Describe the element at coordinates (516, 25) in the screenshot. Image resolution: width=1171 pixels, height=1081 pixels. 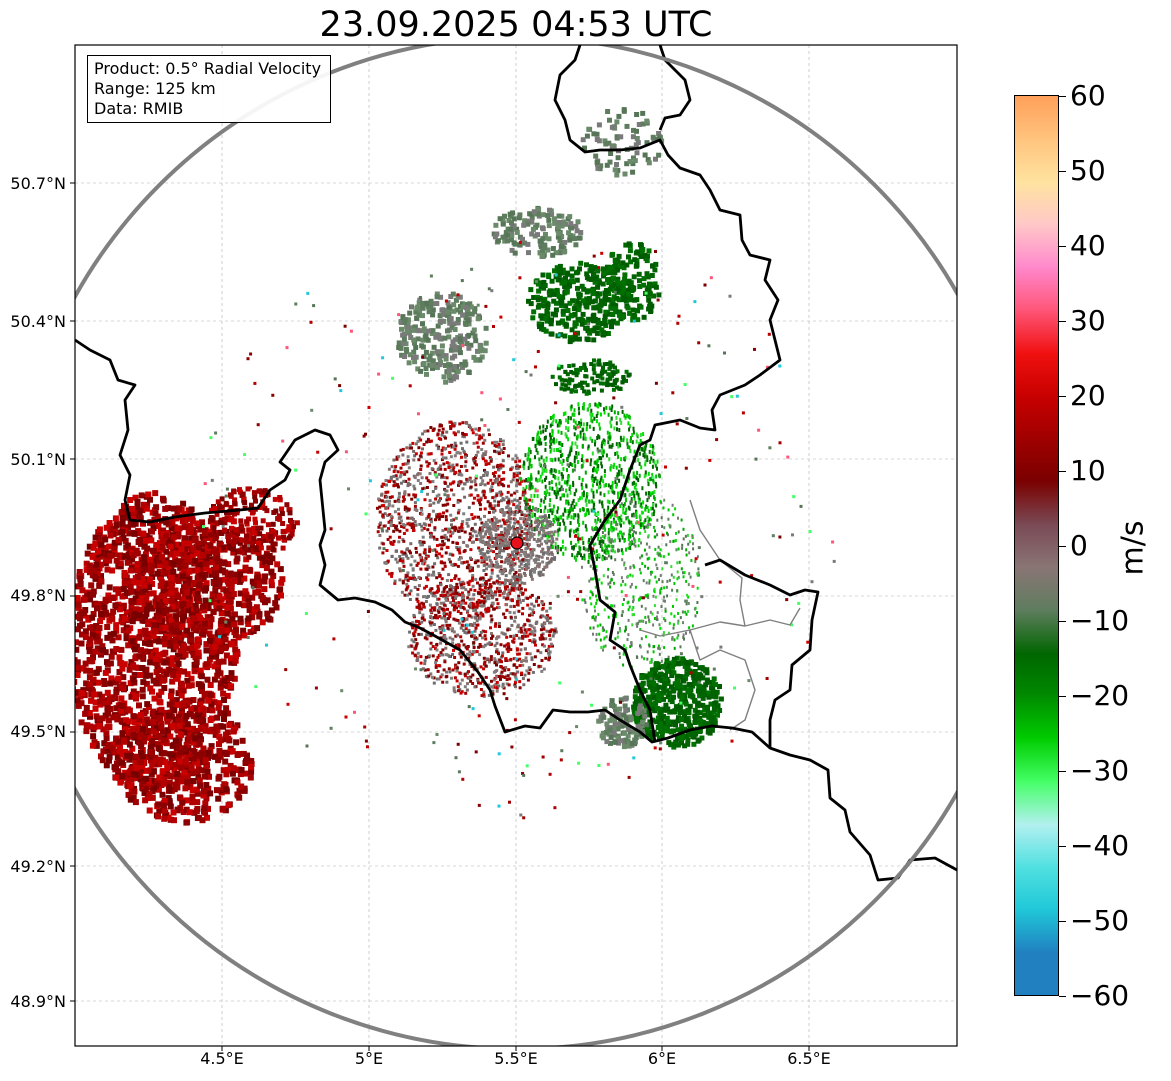
I see `map-title: 23.09.2025 04:53 UTC` at that location.